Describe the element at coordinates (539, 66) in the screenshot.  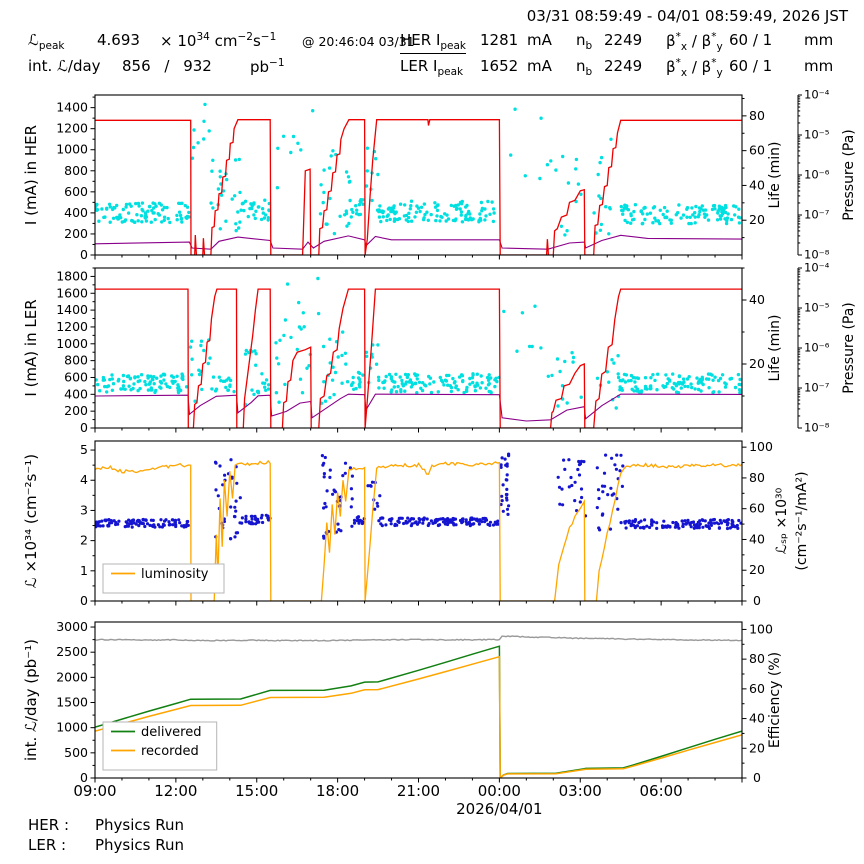
I see `ler-ipeak-unit: mA` at that location.